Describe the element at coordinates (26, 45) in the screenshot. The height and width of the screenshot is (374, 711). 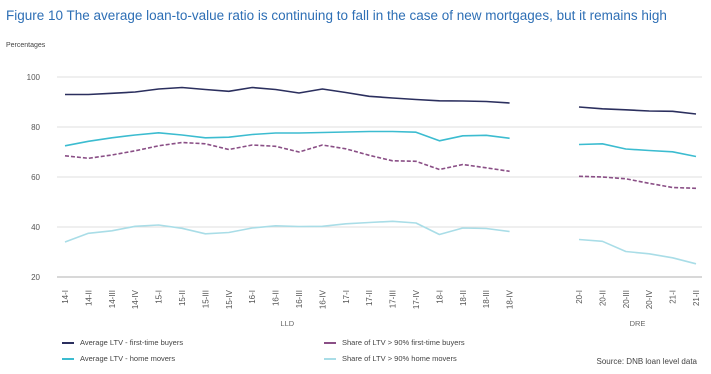
I see `y-axis-label: Percentages` at that location.